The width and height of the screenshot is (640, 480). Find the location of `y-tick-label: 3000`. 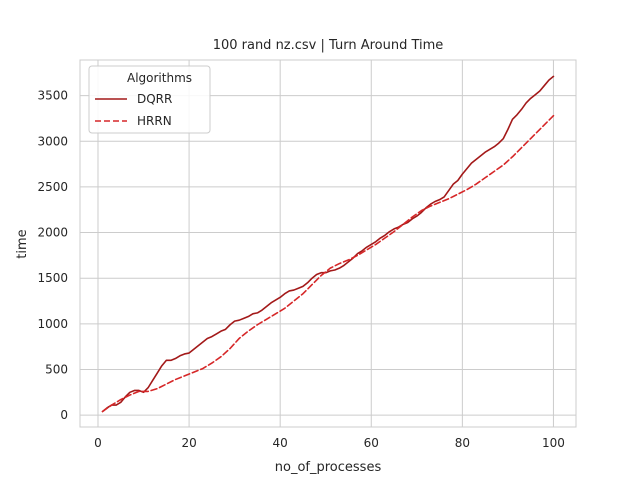

y-tick-label: 3000 is located at coordinates (52, 141).